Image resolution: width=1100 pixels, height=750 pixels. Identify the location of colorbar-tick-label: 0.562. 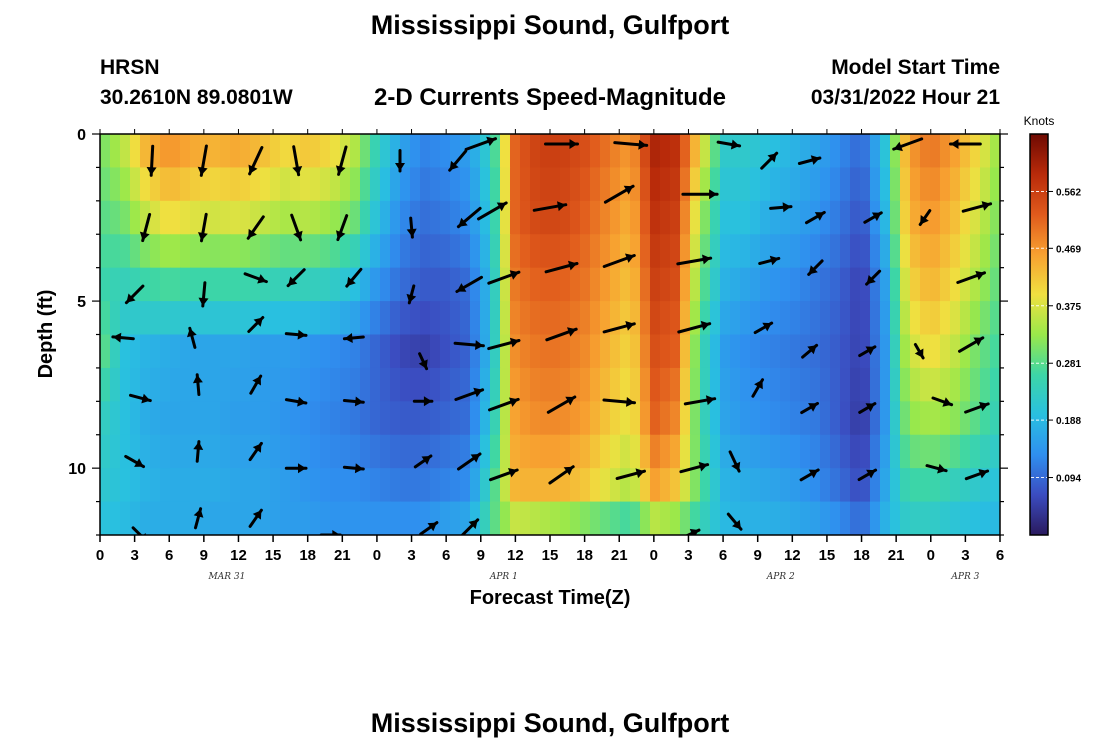
(1068, 192).